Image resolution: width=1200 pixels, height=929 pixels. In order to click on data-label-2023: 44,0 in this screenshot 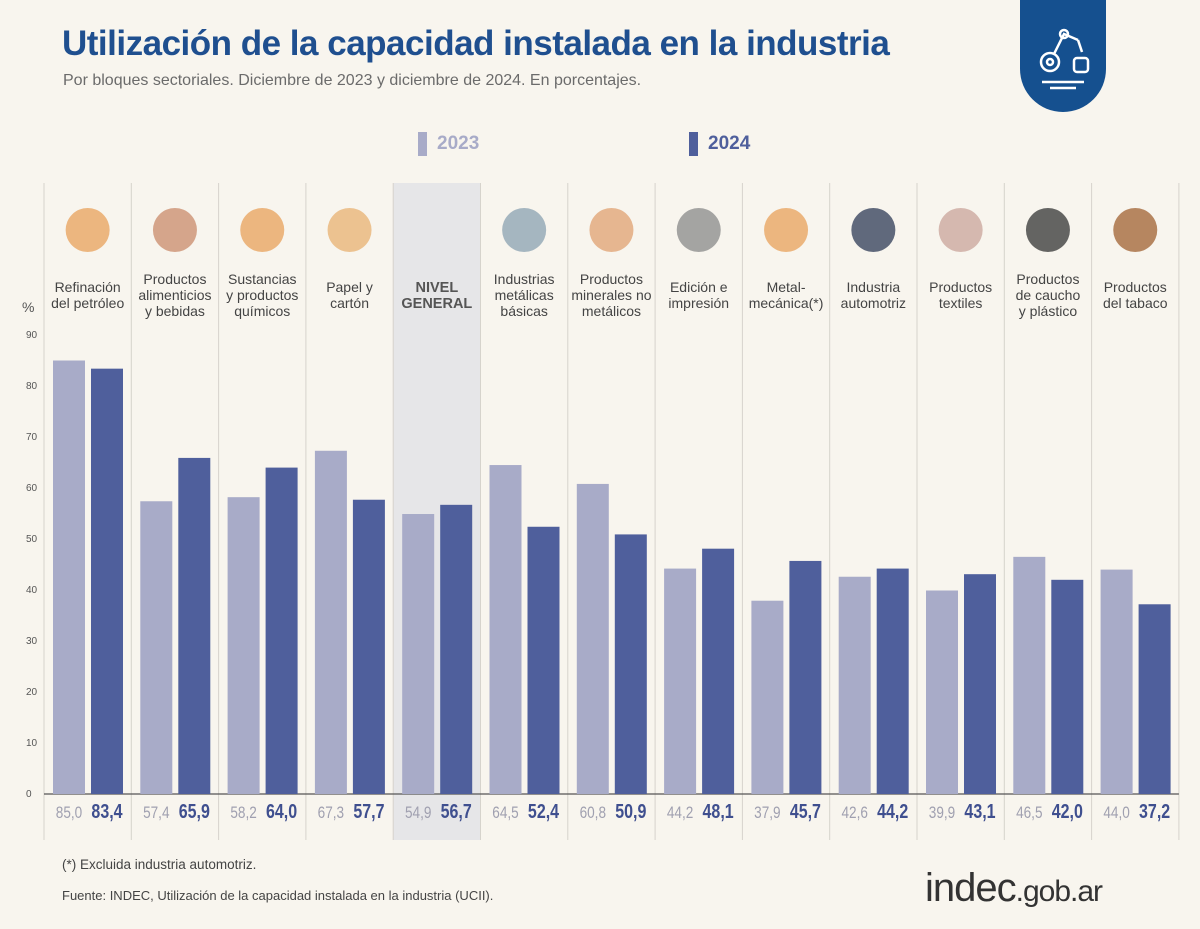, I will do `click(1116, 813)`.